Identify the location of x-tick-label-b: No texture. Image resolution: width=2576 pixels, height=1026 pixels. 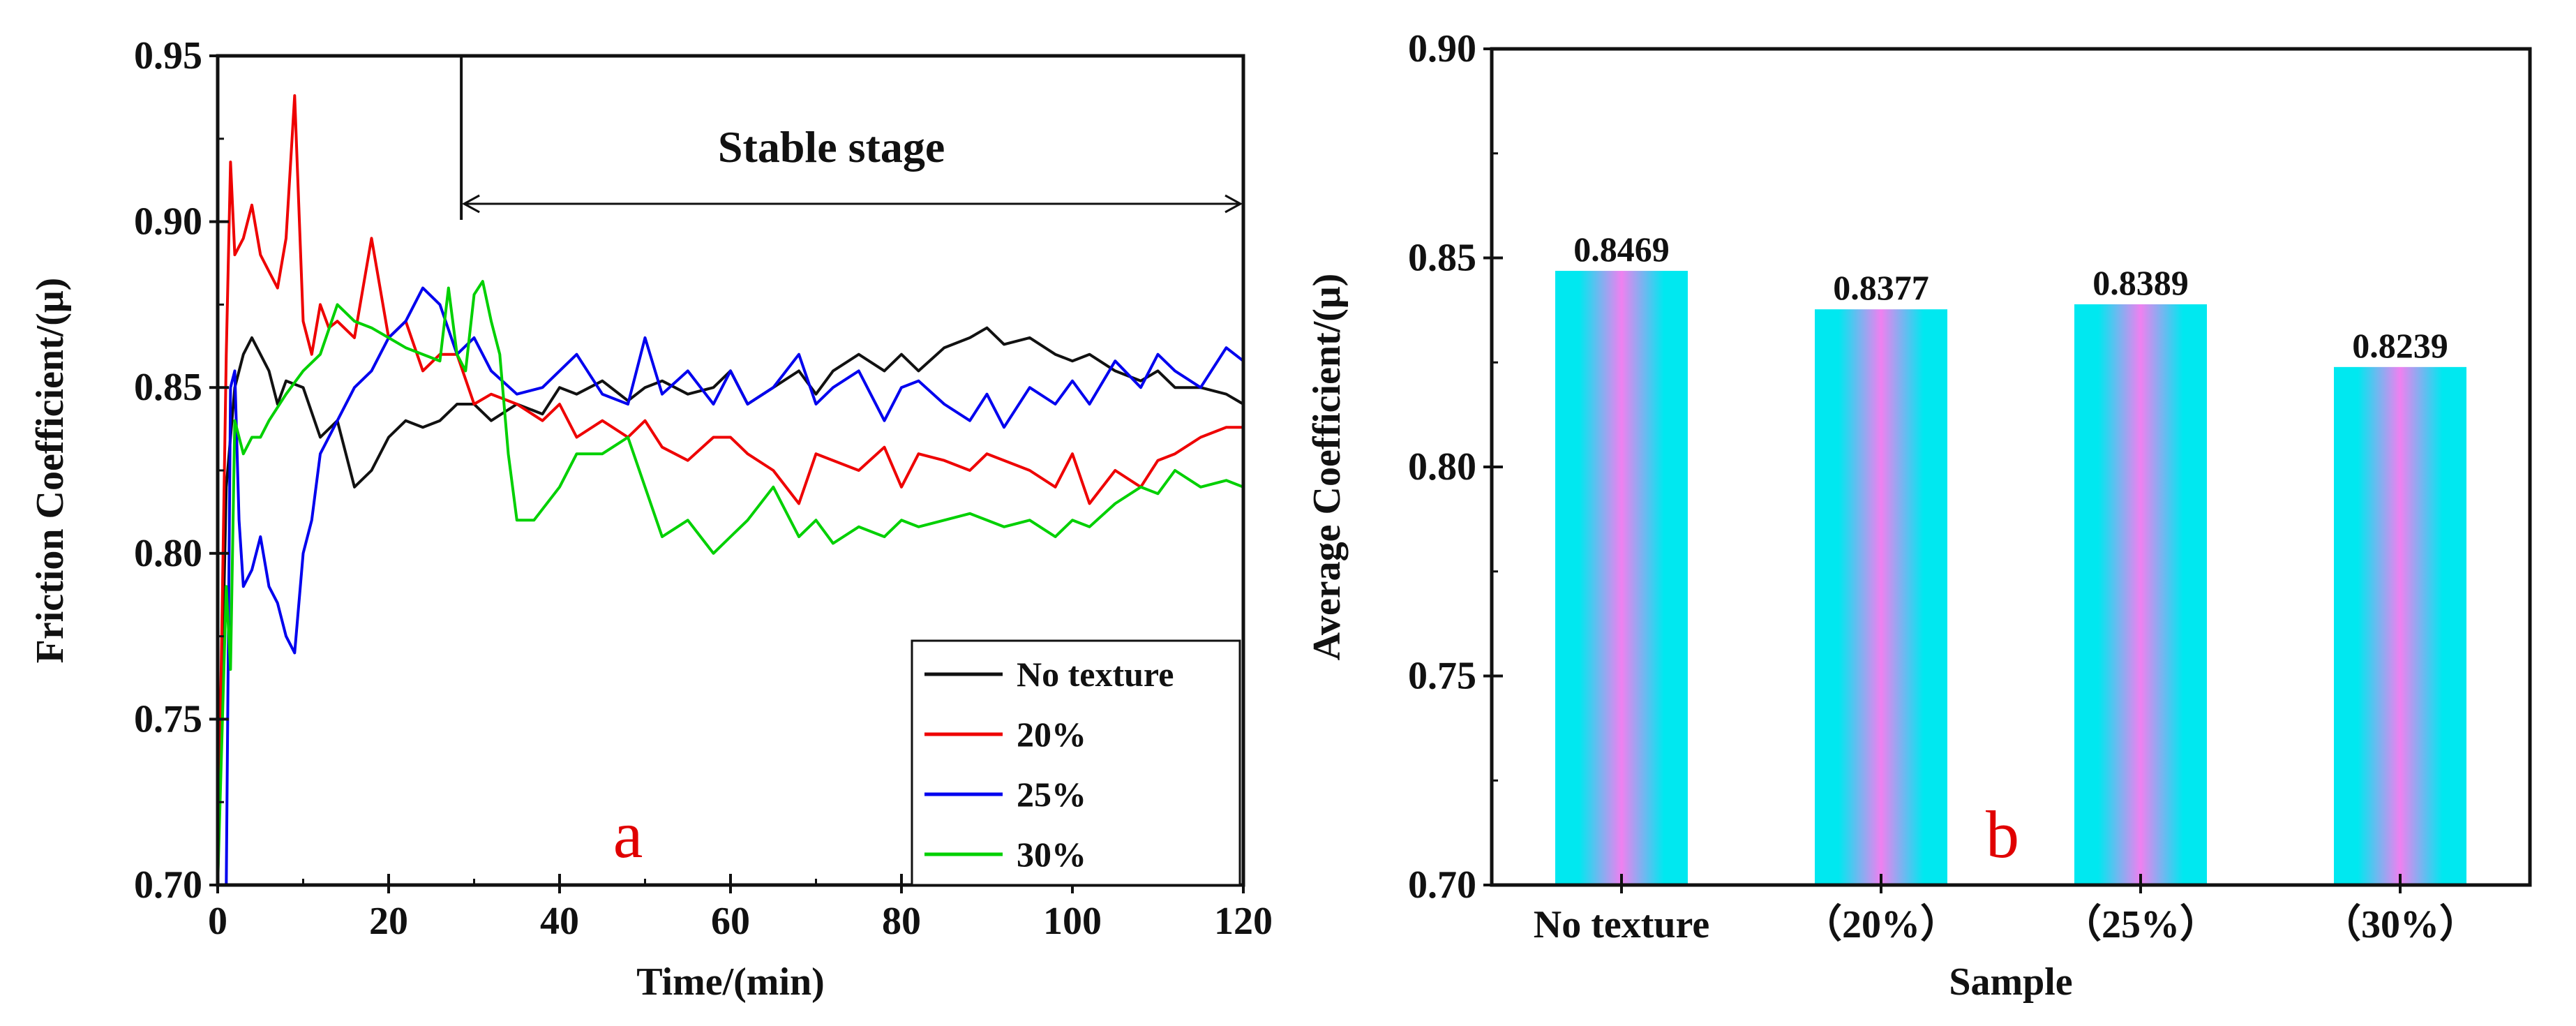
(1621, 925).